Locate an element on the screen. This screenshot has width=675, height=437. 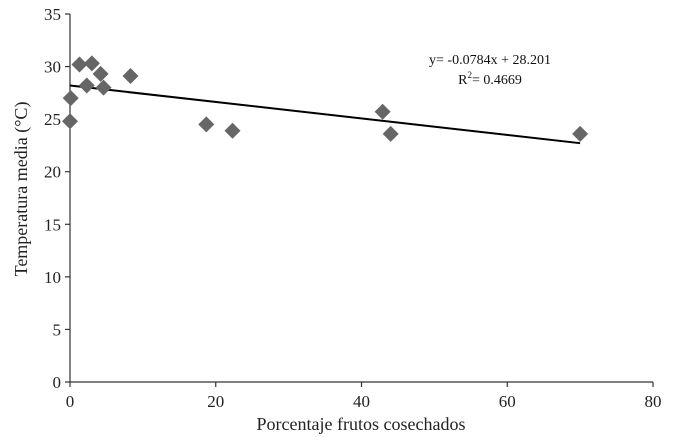
x-axis-title: Porcentaje frutos cosechados is located at coordinates (361, 424).